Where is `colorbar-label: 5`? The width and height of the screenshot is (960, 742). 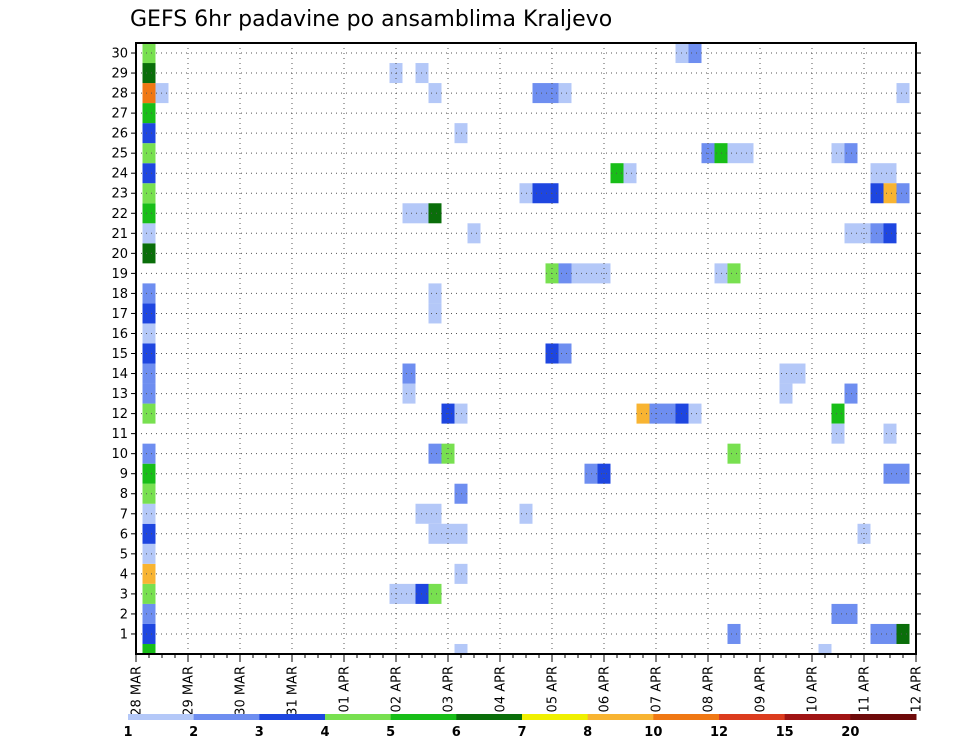 colorbar-label: 5 is located at coordinates (390, 732).